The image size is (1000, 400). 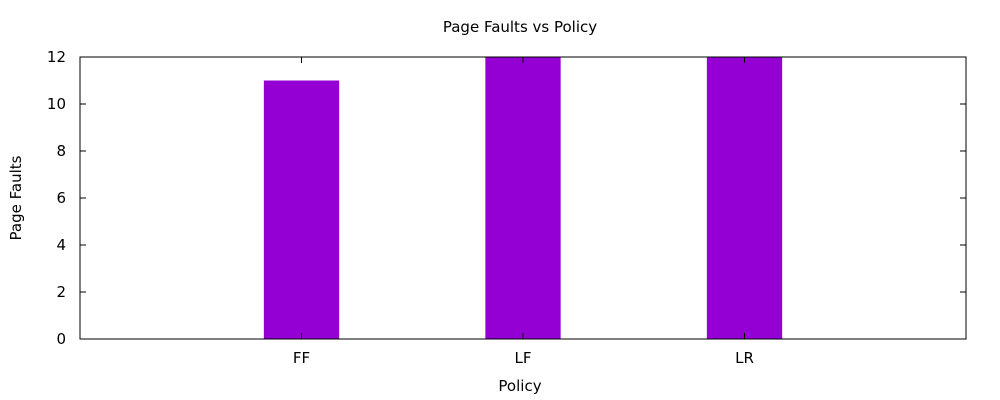 What do you see at coordinates (301, 209) in the screenshot?
I see `bar-ff` at bounding box center [301, 209].